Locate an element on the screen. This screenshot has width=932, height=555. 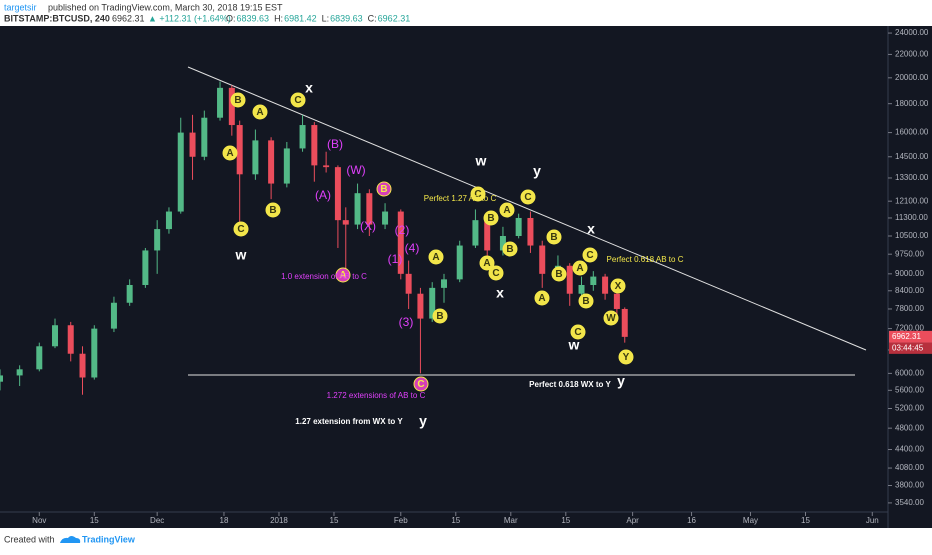
footer-text: Created with is located at coordinates (29, 539).